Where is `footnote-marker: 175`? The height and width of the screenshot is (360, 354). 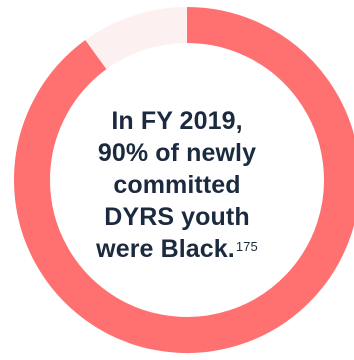 footnote-marker: 175 is located at coordinates (246, 246).